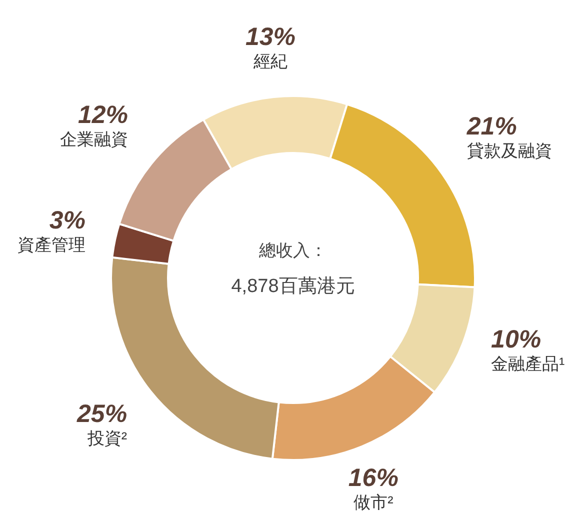 The width and height of the screenshot is (584, 523). What do you see at coordinates (491, 126) in the screenshot?
I see `data-label: 21%` at bounding box center [491, 126].